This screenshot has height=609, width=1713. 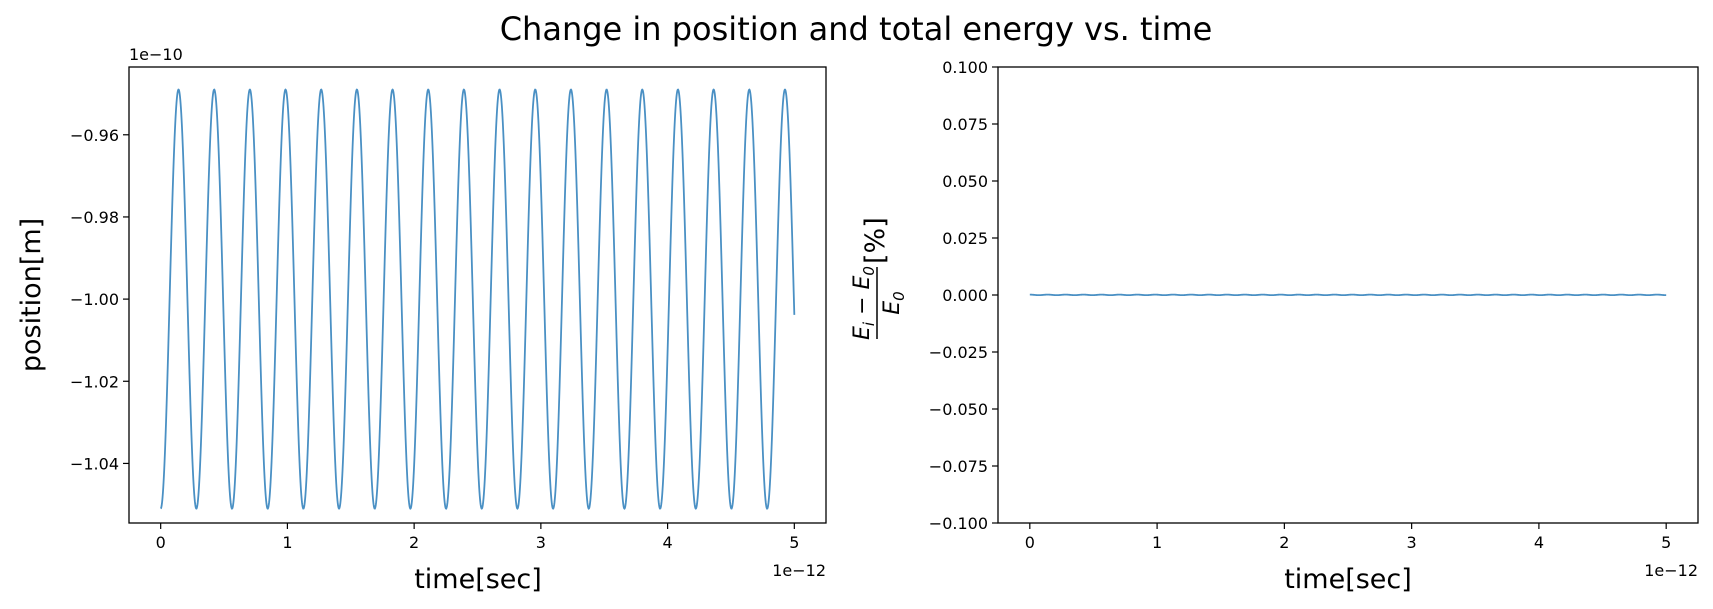 What do you see at coordinates (965, 124) in the screenshot?
I see `y-tick-label: 0.075` at bounding box center [965, 124].